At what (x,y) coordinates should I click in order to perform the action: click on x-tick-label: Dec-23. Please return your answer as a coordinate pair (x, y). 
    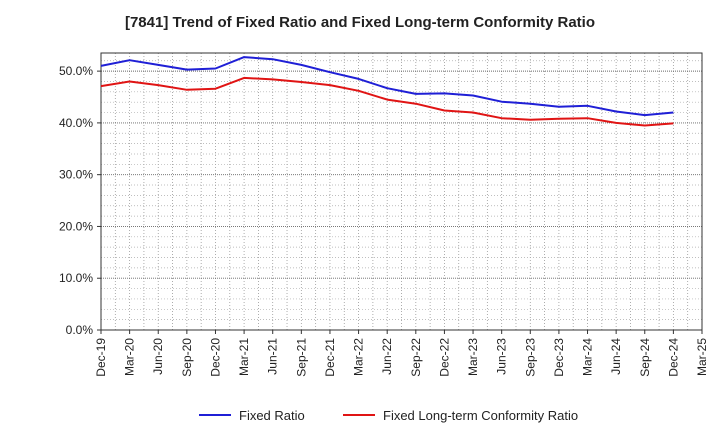
    Looking at the image, I should click on (559, 357).